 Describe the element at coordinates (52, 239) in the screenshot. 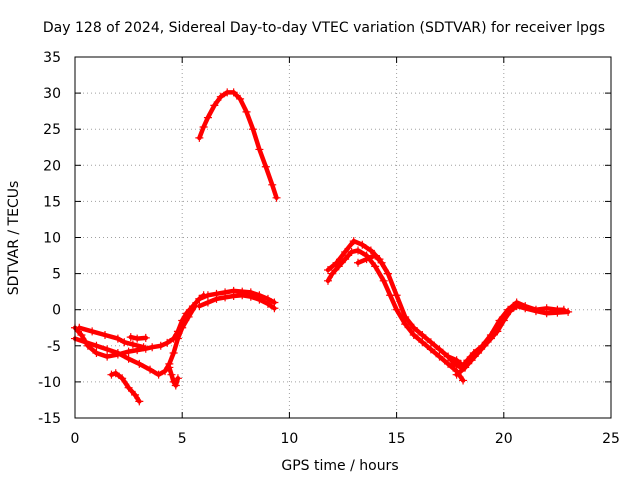

I see `y-tick-label: 10` at that location.